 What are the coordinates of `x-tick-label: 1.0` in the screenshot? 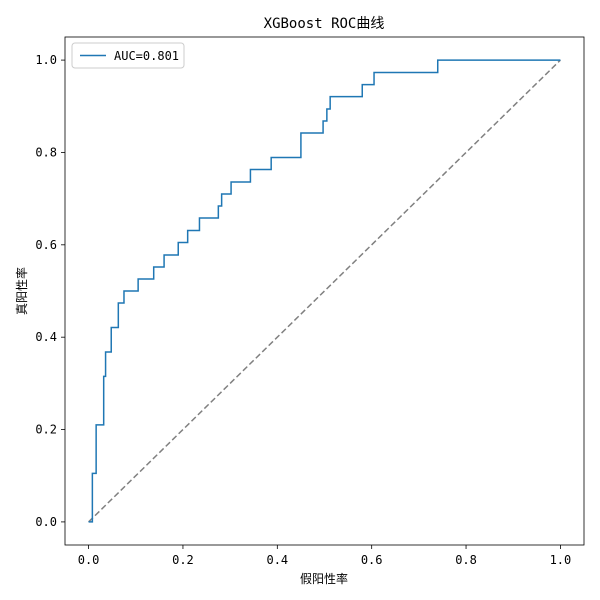 It's located at (561, 560).